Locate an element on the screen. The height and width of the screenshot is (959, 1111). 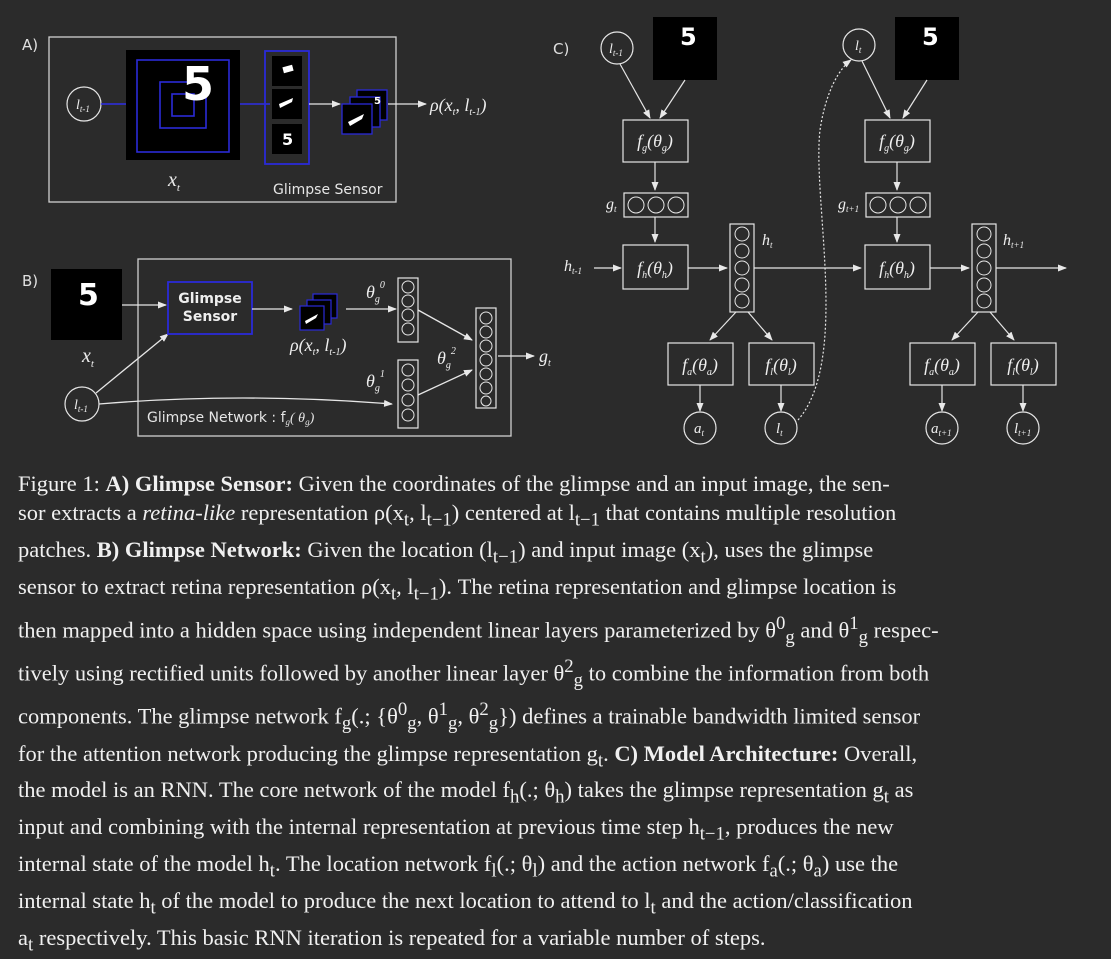
input-image-c1 is located at coordinates (685, 48).